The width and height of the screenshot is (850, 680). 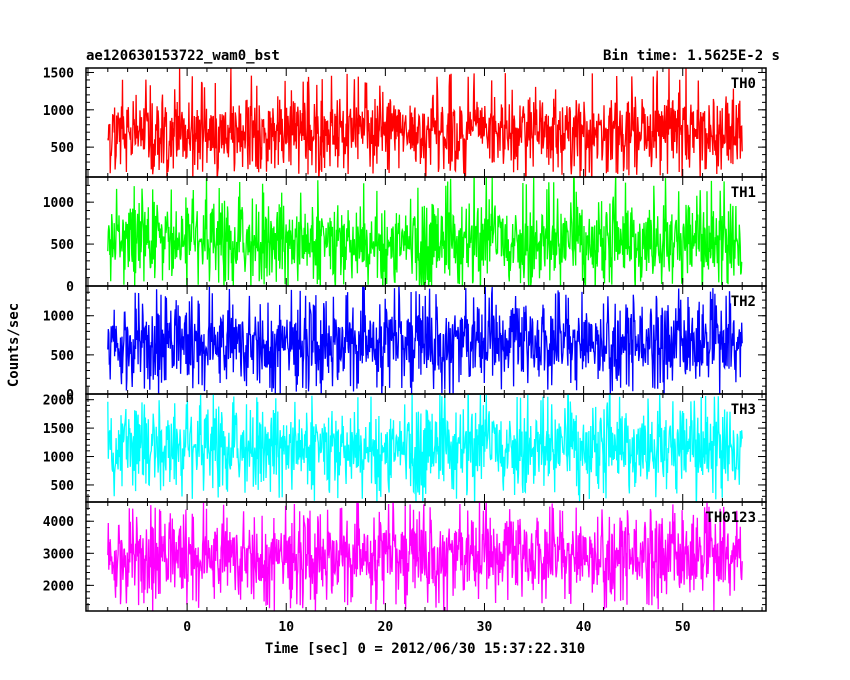 I want to click on panel-th0123: TH0123 2000 3000 4000, so click(x=405, y=556).